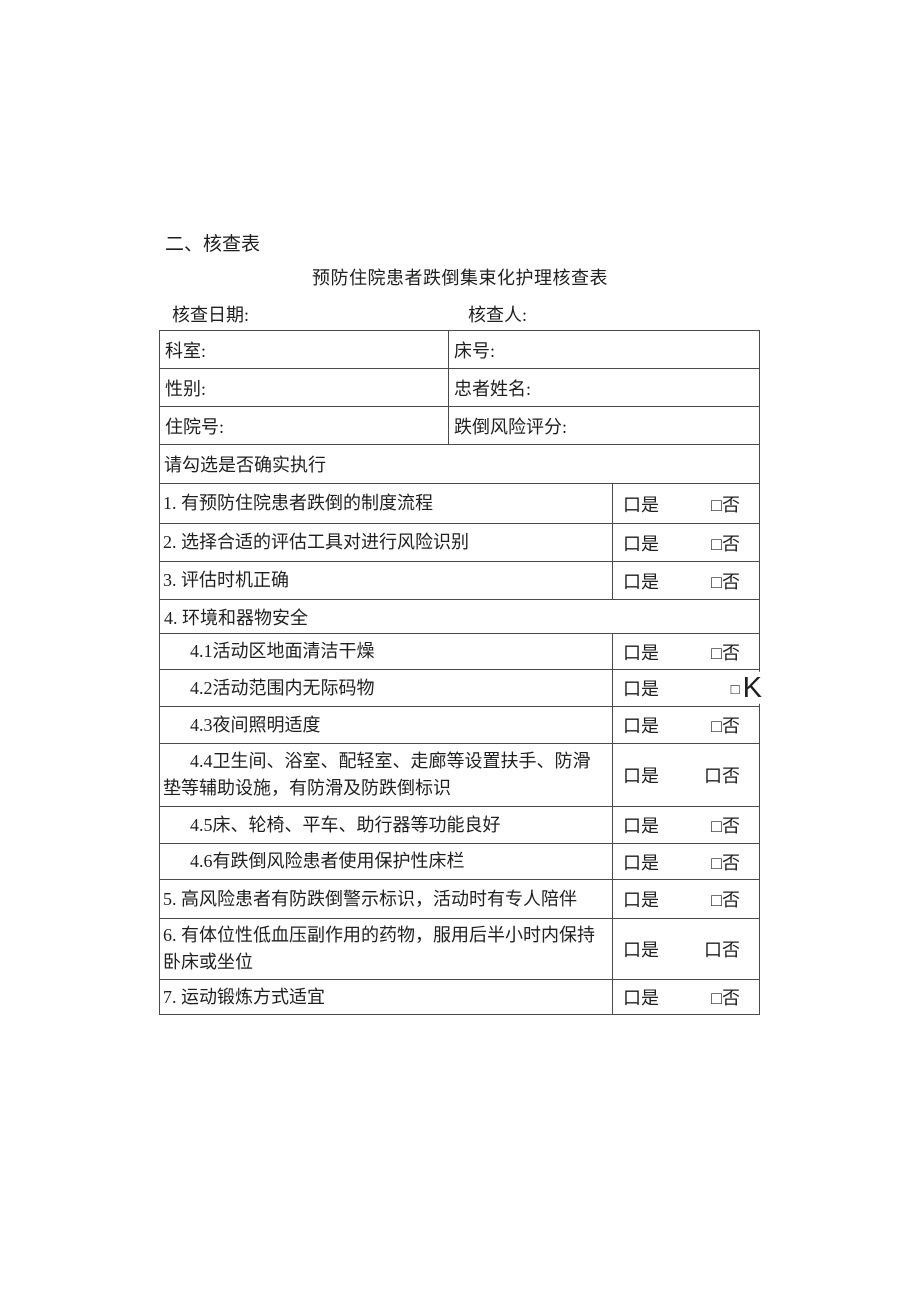 Image resolution: width=920 pixels, height=1301 pixels. What do you see at coordinates (498, 315) in the screenshot?
I see `checker-label: 核查人:` at bounding box center [498, 315].